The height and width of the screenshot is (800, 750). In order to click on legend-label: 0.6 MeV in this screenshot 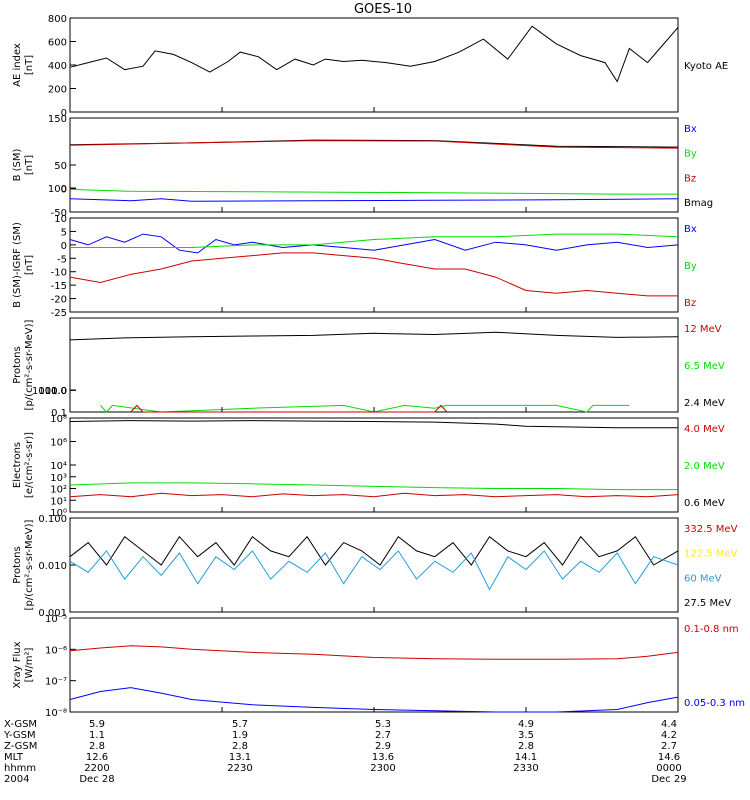, I will do `click(704, 503)`.